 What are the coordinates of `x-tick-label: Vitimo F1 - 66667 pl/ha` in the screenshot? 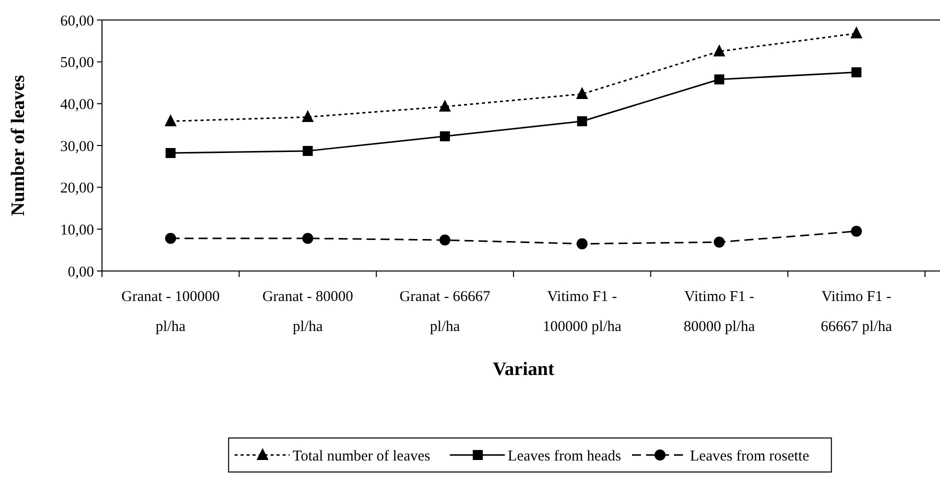 It's located at (856, 312).